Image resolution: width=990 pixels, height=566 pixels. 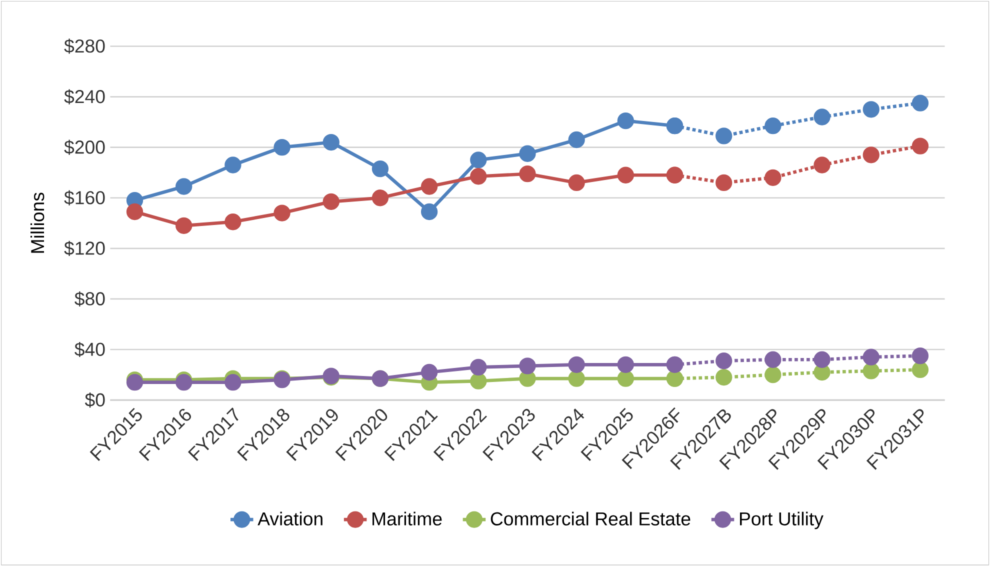 I want to click on legend-label: Port Utility, so click(x=782, y=521).